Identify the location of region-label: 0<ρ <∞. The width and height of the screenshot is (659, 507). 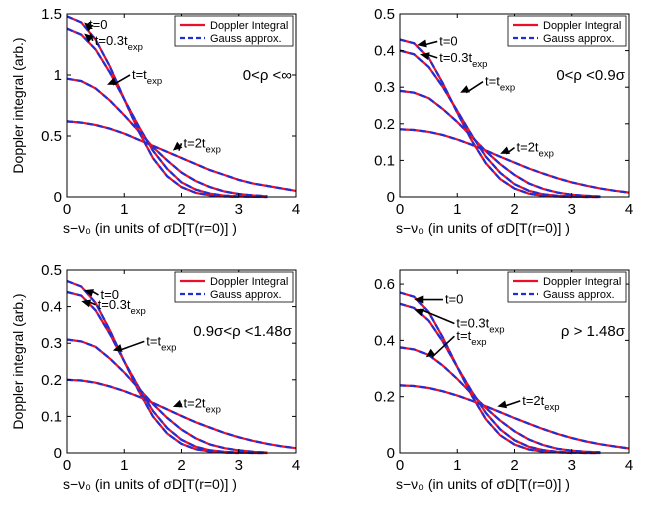
(268, 75).